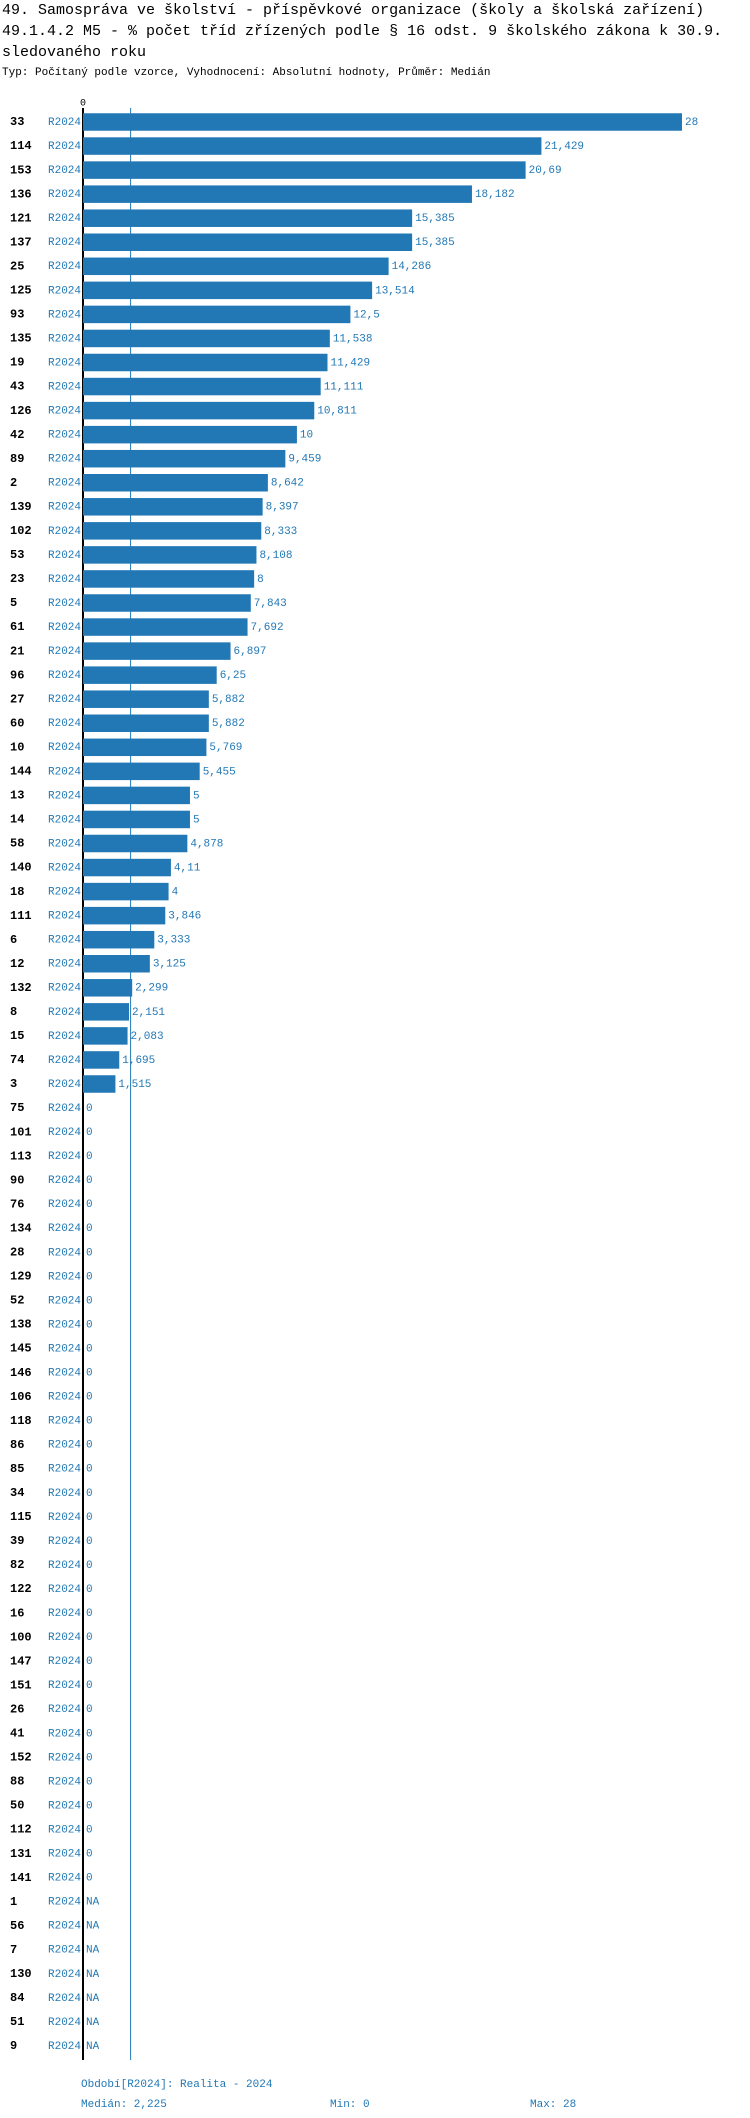 Image resolution: width=750 pixels, height=2118 pixels. What do you see at coordinates (13, 1902) in the screenshot?
I see `category-label: 1` at bounding box center [13, 1902].